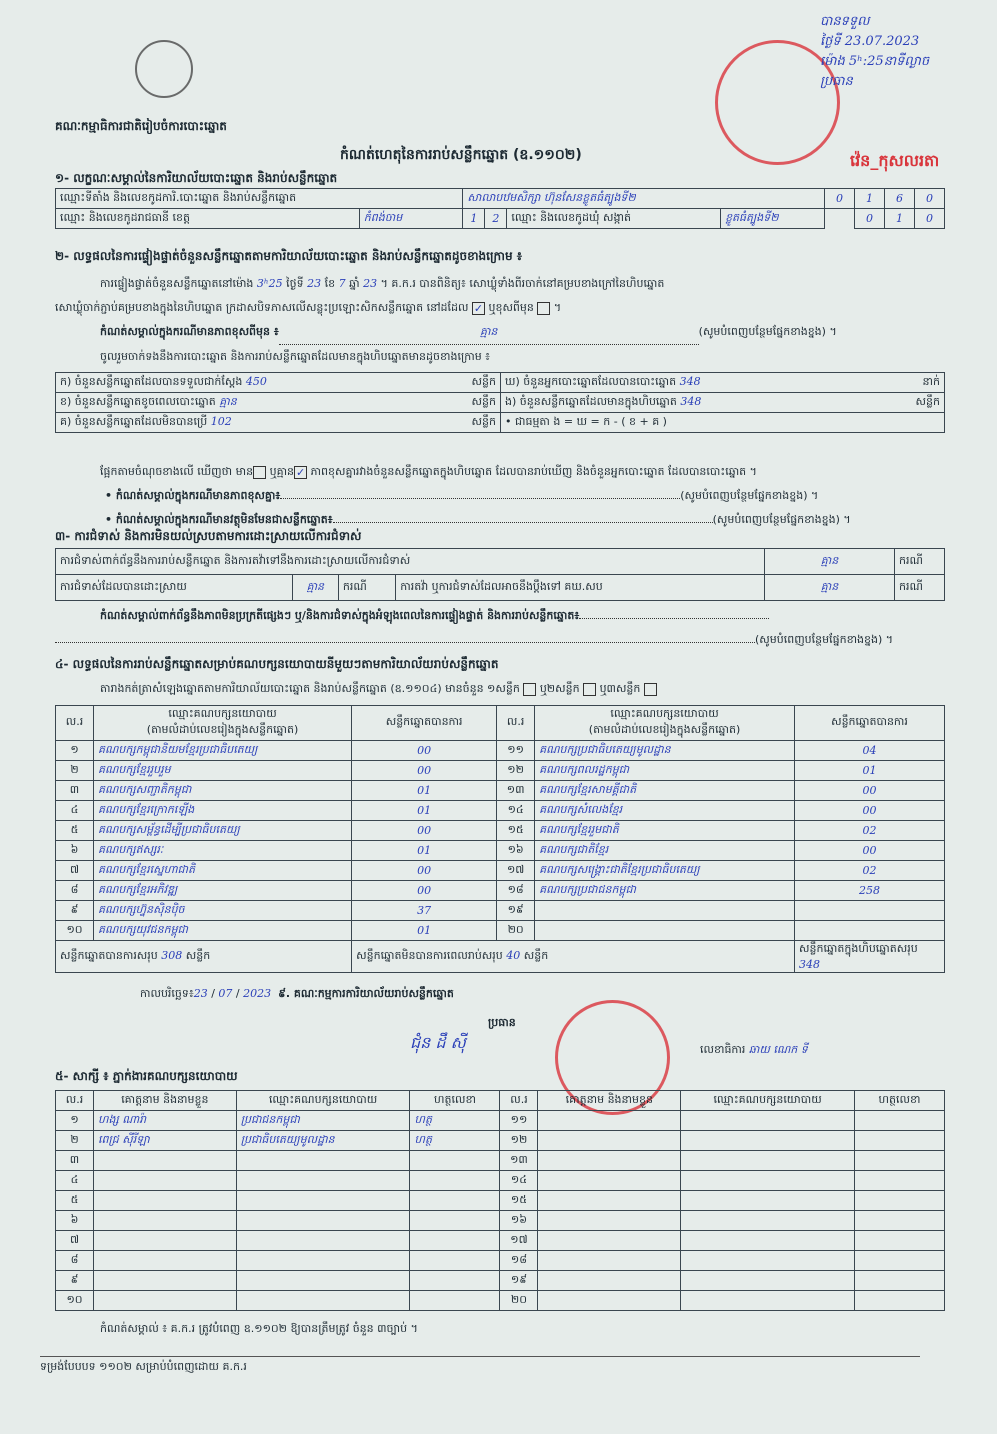 This screenshot has width=997, height=1434. Describe the element at coordinates (203, 956) in the screenshot. I see `valid-total: សន្លឹកឆ្នោតបានការសរុប 308 សន្លឹក` at that location.